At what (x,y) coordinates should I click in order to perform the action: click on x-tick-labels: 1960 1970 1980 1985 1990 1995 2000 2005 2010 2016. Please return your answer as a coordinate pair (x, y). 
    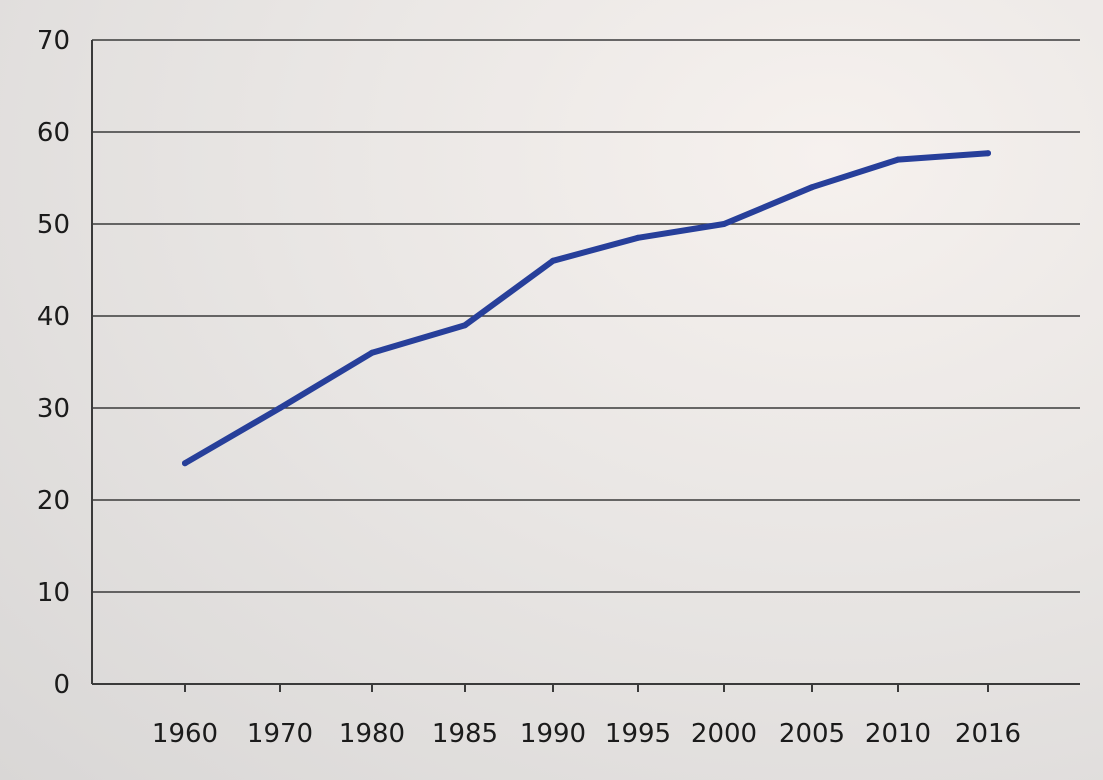
    Looking at the image, I should click on (586, 734).